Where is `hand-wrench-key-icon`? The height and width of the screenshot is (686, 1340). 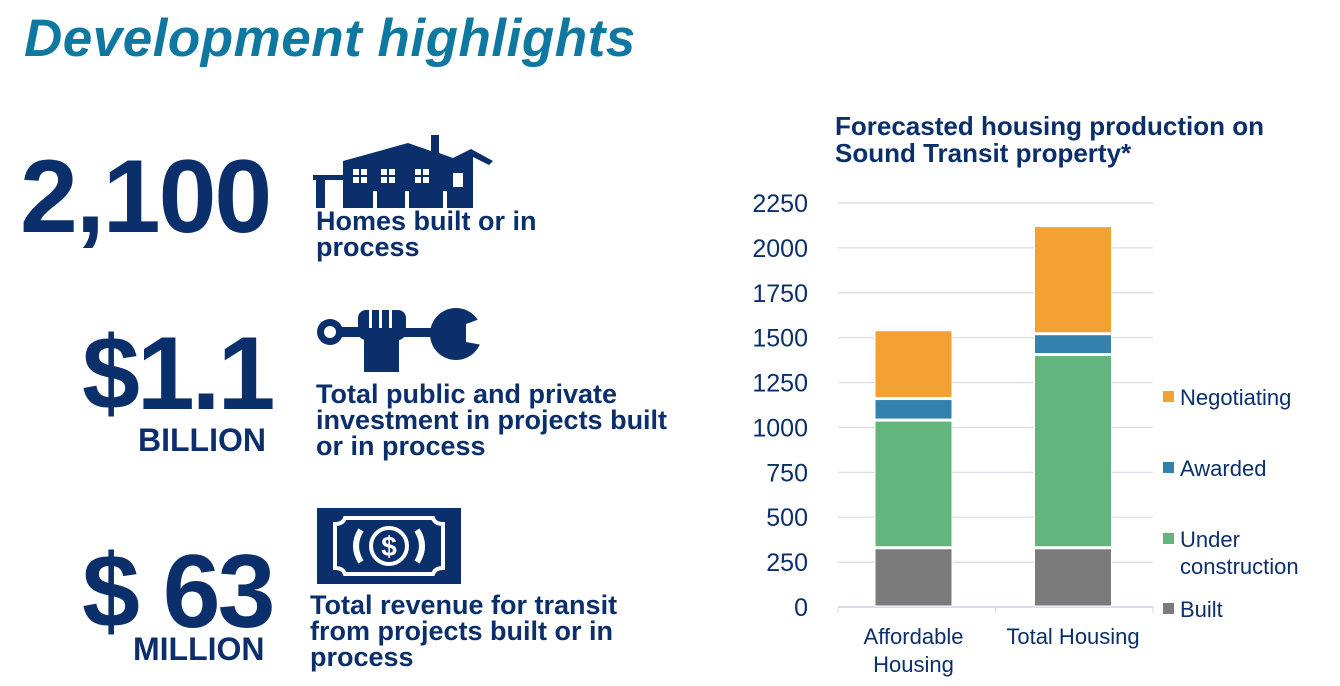 hand-wrench-key-icon is located at coordinates (402, 340).